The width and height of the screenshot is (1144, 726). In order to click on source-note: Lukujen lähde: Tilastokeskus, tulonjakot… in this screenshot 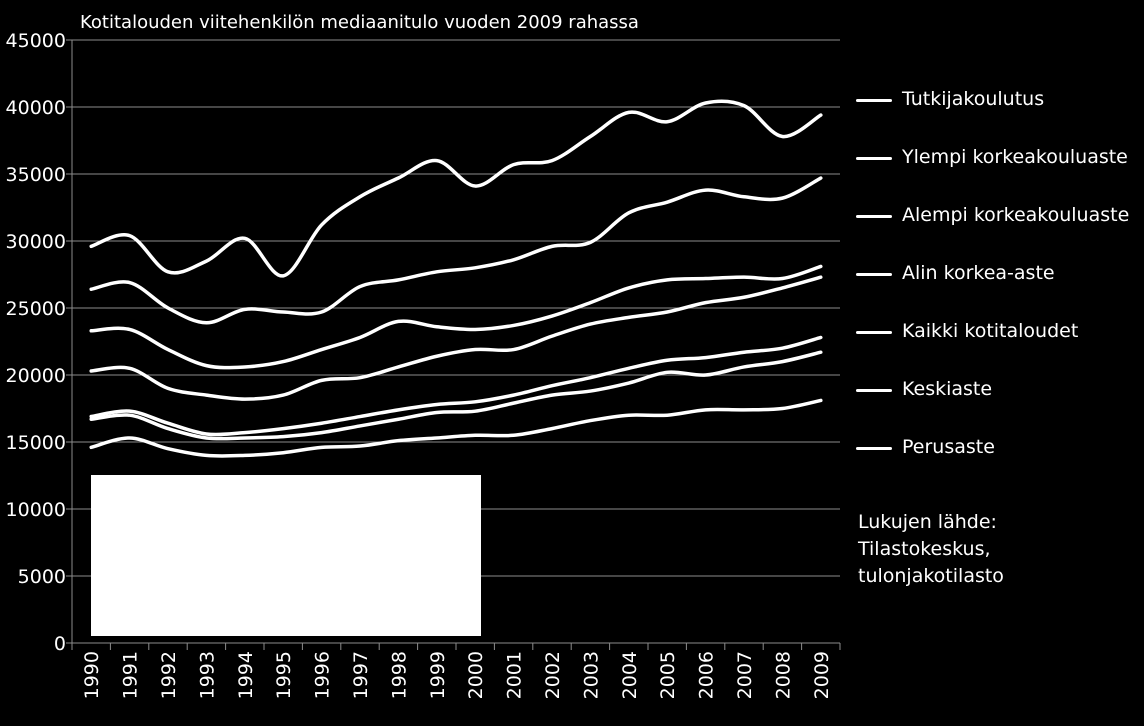, I will do `click(931, 549)`.